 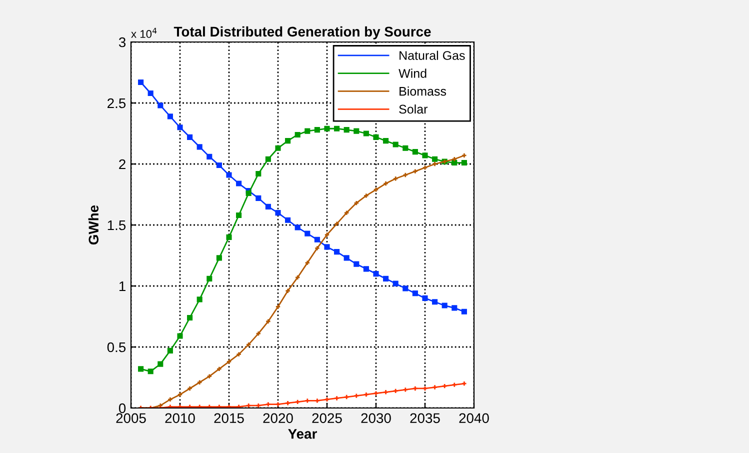 What do you see at coordinates (144, 33) in the screenshot?
I see `text: x 10$^{4}$` at bounding box center [144, 33].